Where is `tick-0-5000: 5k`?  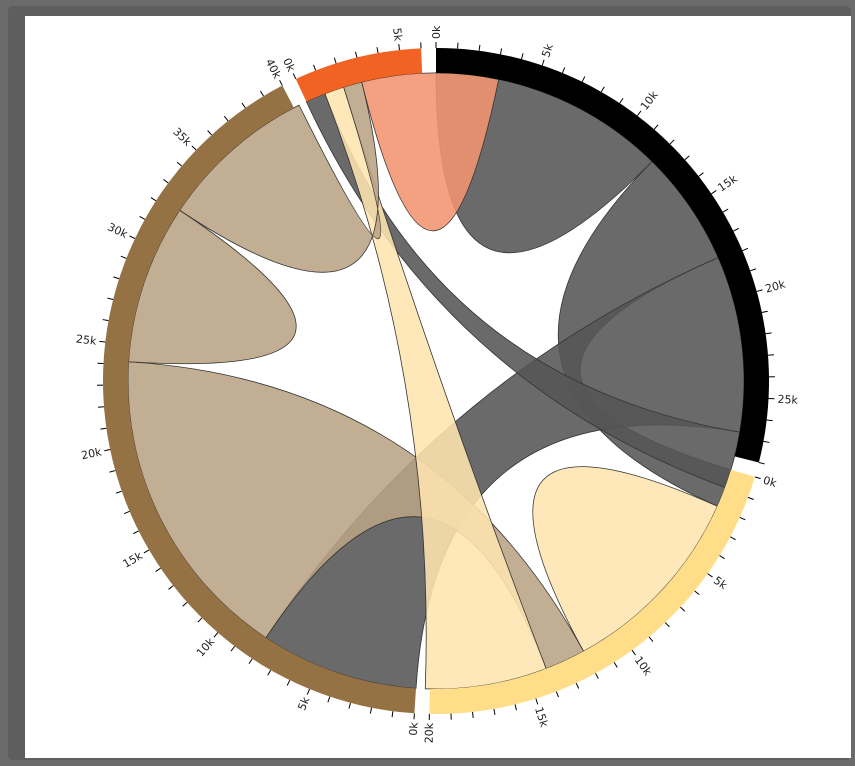 tick-0-5000: 5k is located at coordinates (547, 54).